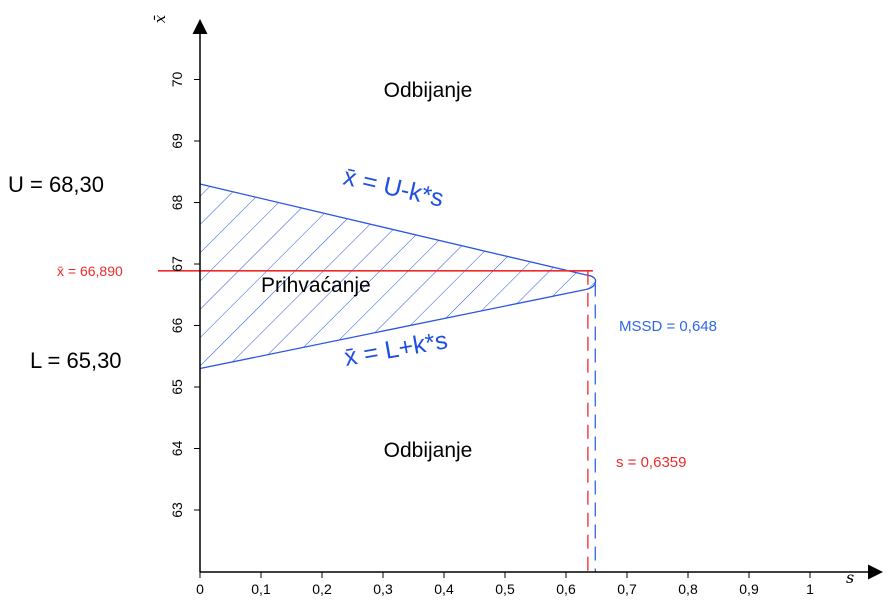  Describe the element at coordinates (688, 589) in the screenshot. I see `x-tick-label: 0,8` at that location.